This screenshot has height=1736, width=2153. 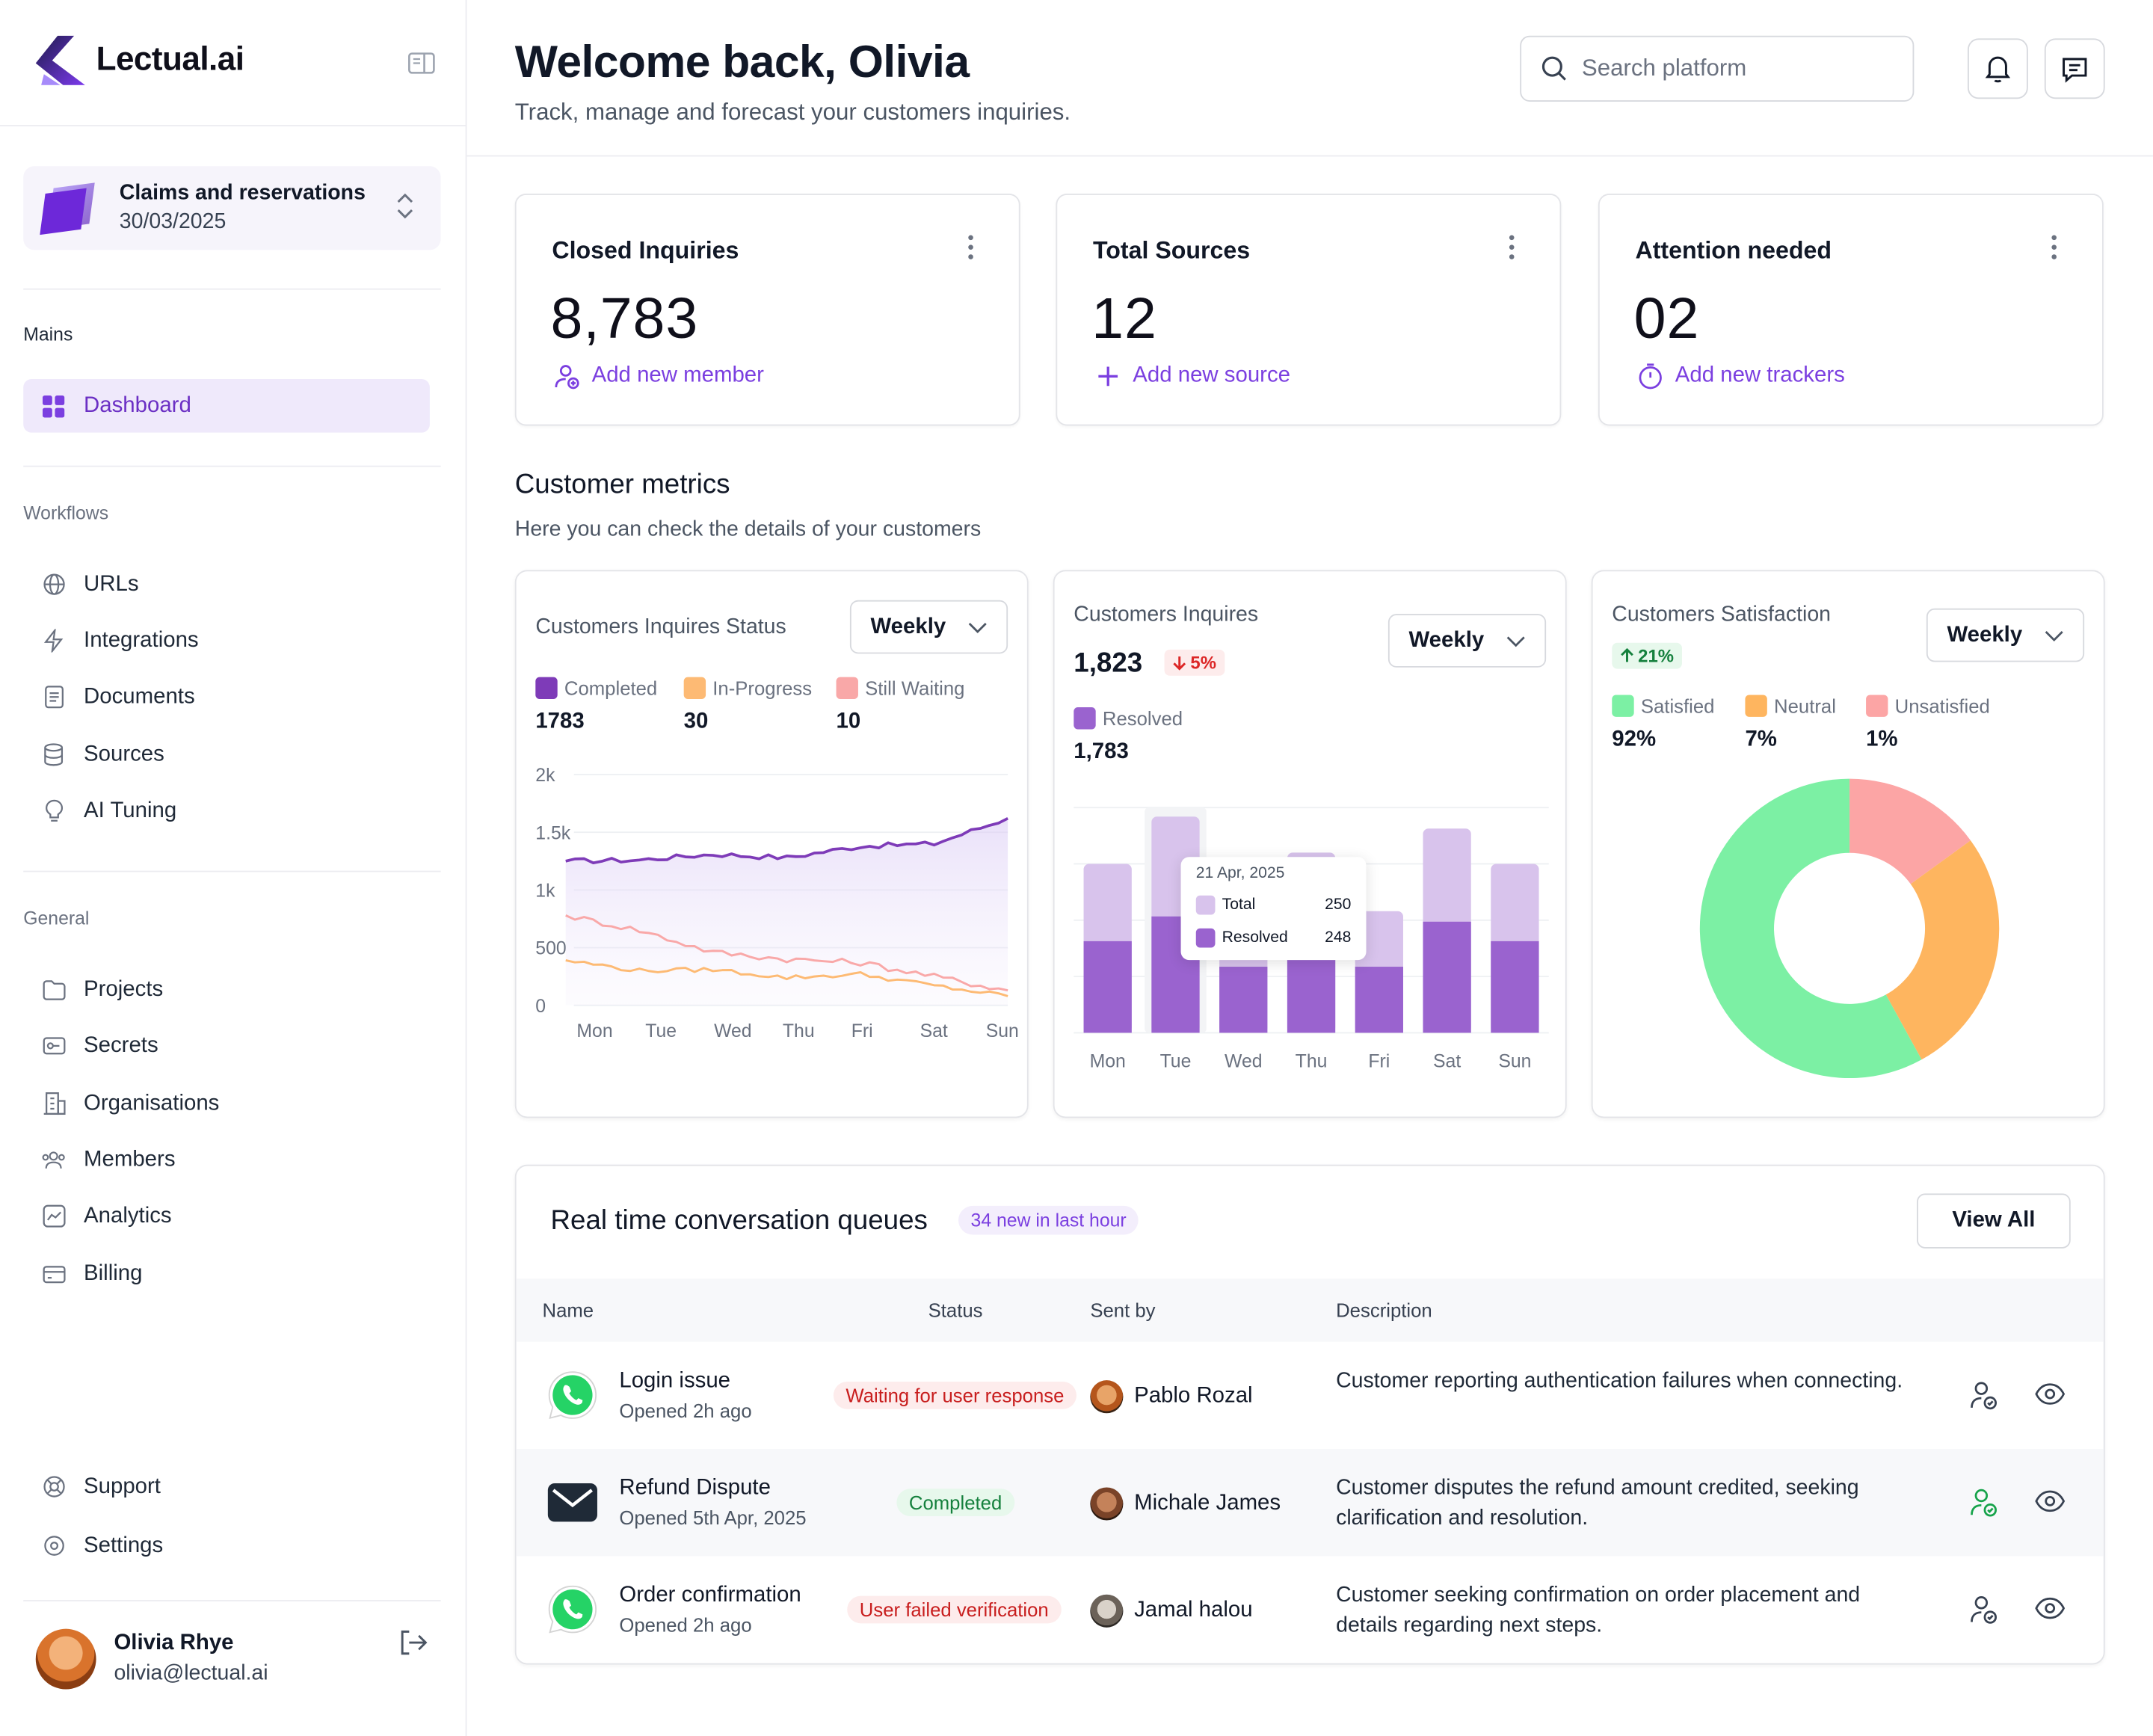 I want to click on column-header-sent-by: Sent by, so click(x=1123, y=1310).